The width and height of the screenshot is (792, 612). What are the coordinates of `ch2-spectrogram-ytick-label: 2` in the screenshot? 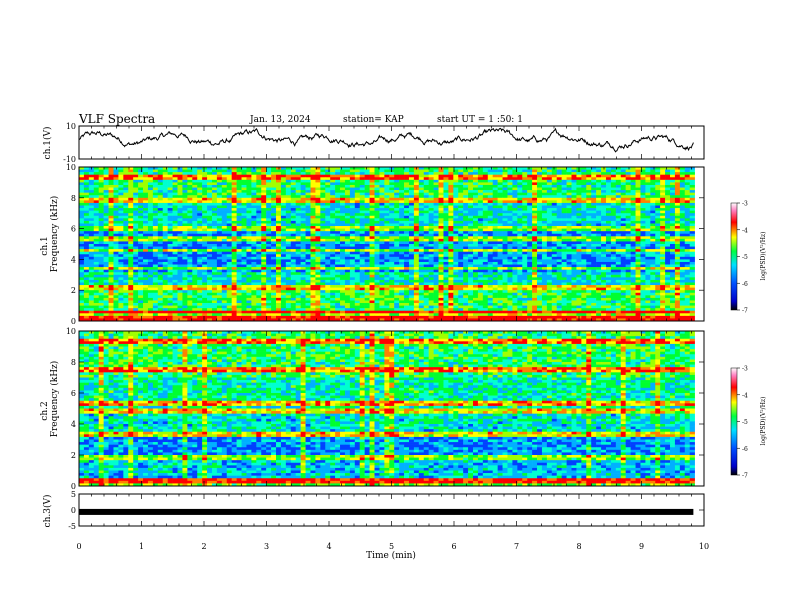 It's located at (73, 455).